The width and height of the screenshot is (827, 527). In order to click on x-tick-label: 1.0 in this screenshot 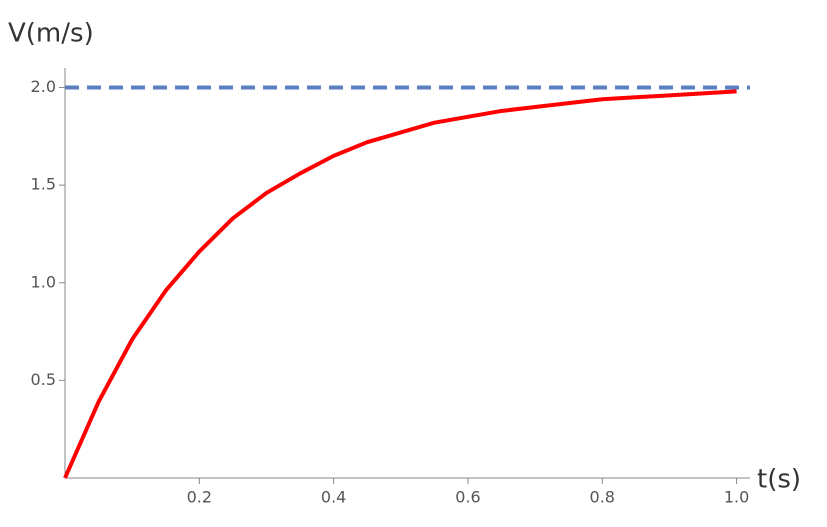, I will do `click(736, 497)`.